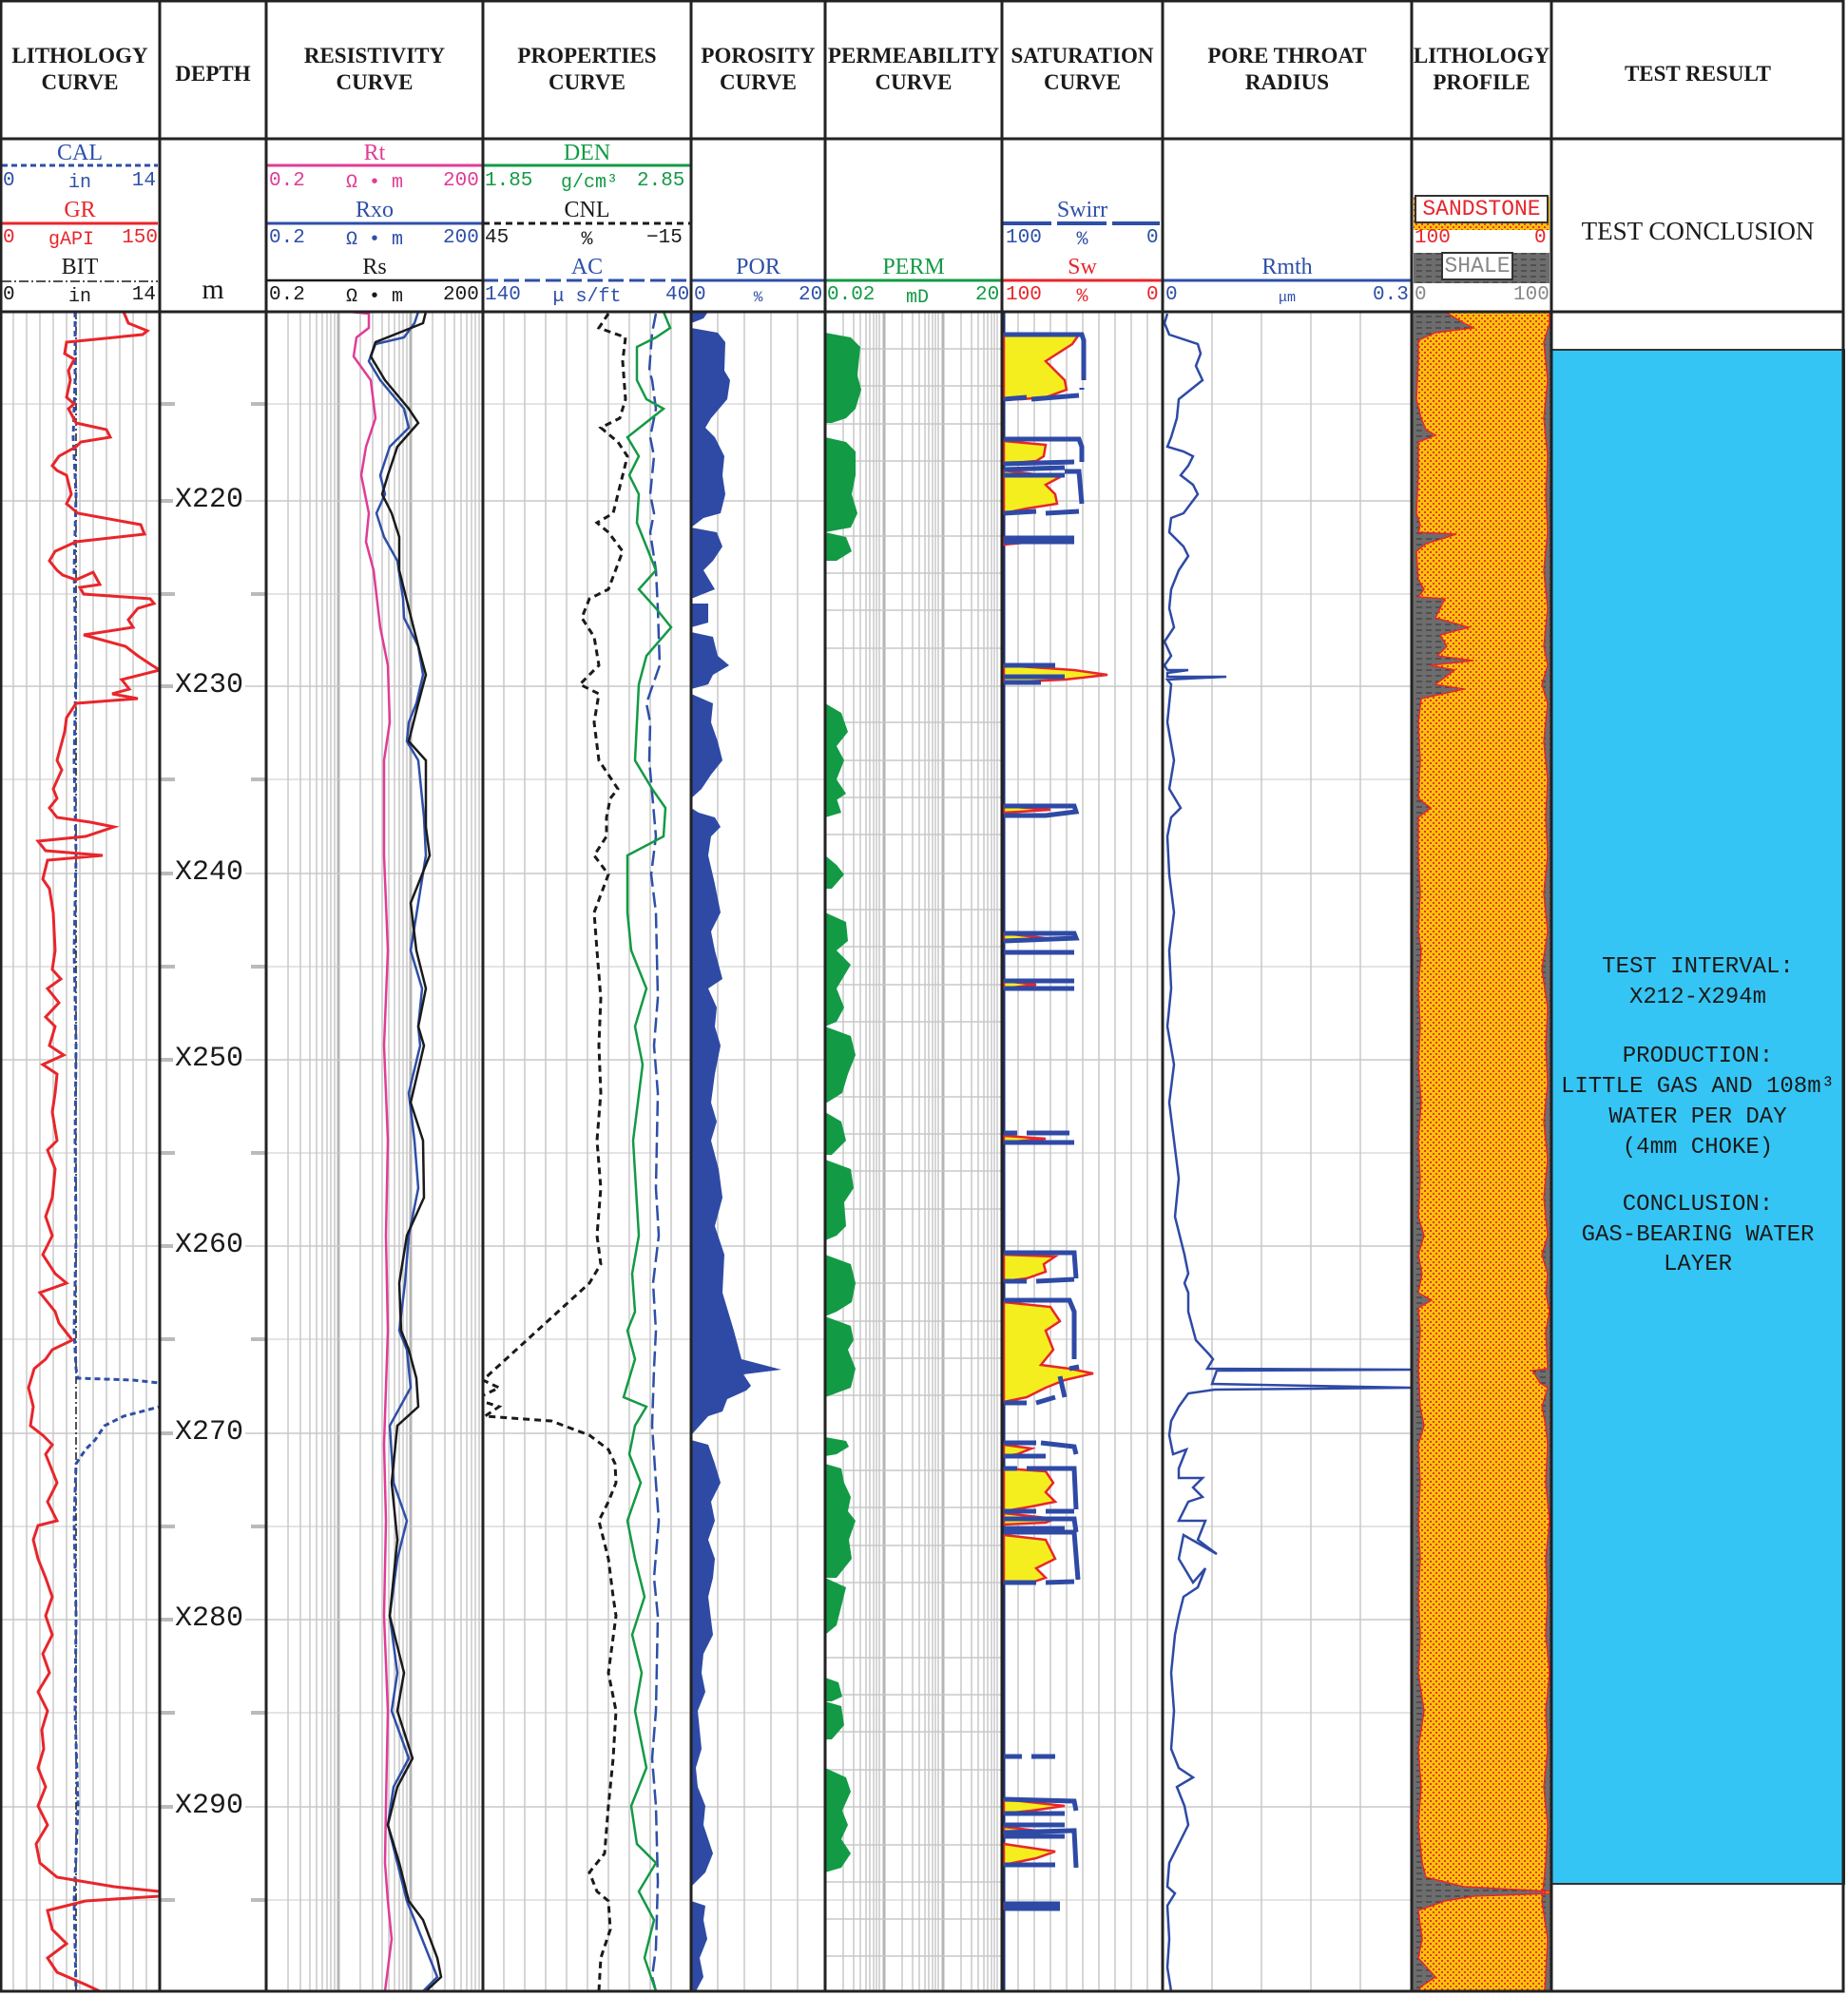 The image size is (1848, 1996). What do you see at coordinates (115, 1152) in the screenshot?
I see `cal-curve` at bounding box center [115, 1152].